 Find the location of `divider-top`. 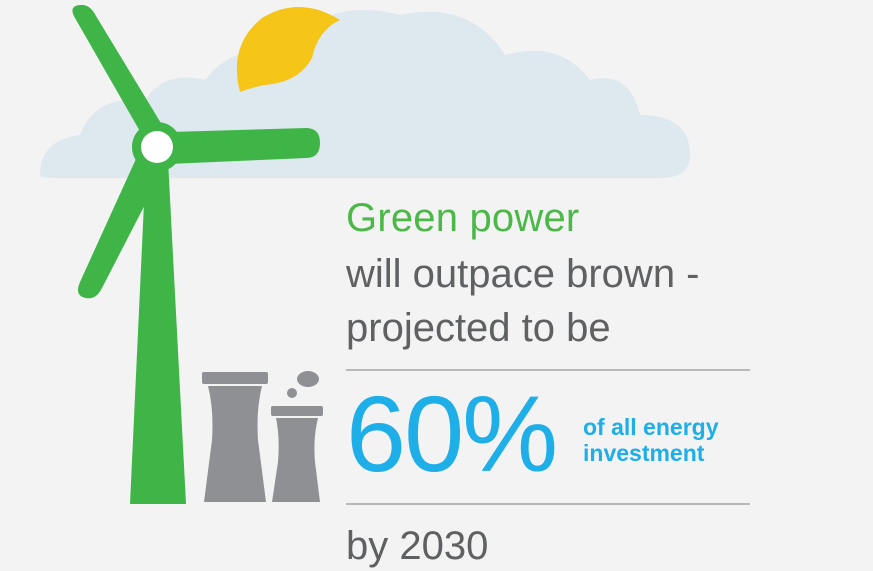

divider-top is located at coordinates (548, 370).